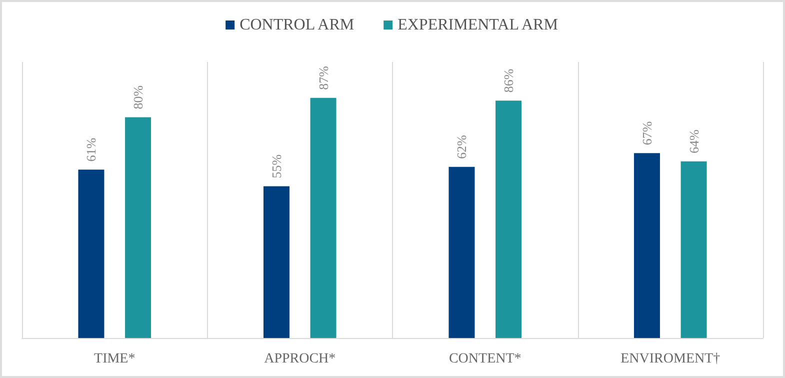 This screenshot has height=378, width=785. What do you see at coordinates (462, 146) in the screenshot?
I see `data-label: 62%` at bounding box center [462, 146].